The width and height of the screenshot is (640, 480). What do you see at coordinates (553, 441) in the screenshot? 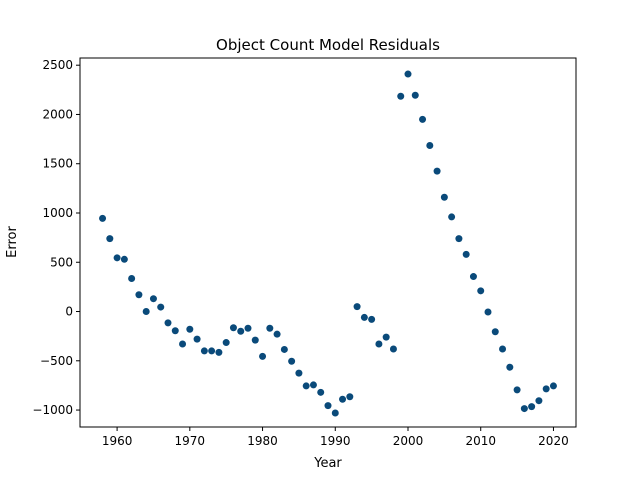
I see `x-tick-label: 2020` at bounding box center [553, 441].